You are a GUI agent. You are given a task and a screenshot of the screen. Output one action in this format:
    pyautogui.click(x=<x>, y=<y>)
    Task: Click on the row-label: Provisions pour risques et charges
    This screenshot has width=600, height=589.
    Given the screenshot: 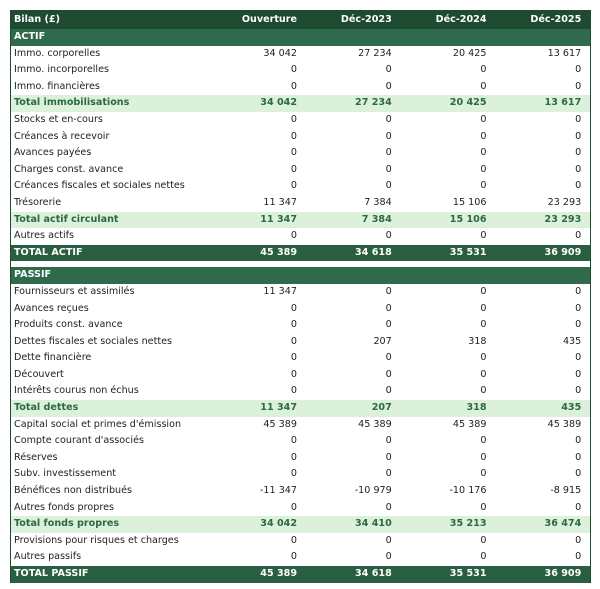 What is the action you would take?
    pyautogui.click(x=96, y=540)
    